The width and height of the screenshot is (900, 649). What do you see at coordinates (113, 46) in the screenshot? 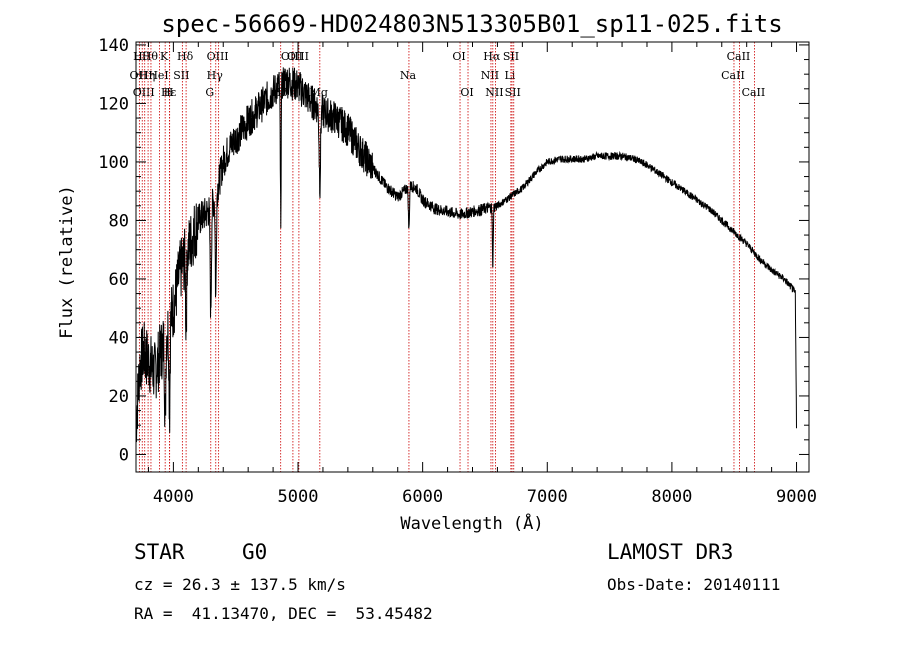
I see `y-tick-label: 140` at bounding box center [113, 46].